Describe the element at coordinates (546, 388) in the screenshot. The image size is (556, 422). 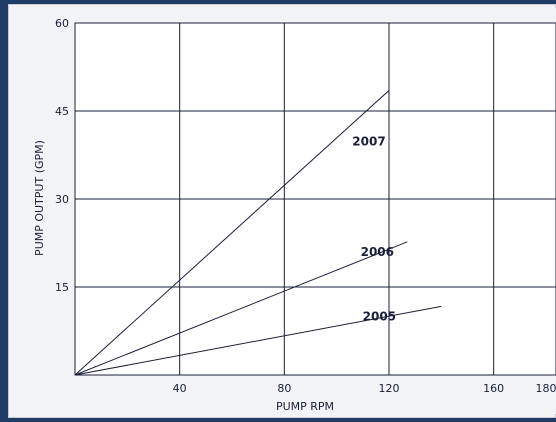
I see `x-tick-180: 180` at that location.